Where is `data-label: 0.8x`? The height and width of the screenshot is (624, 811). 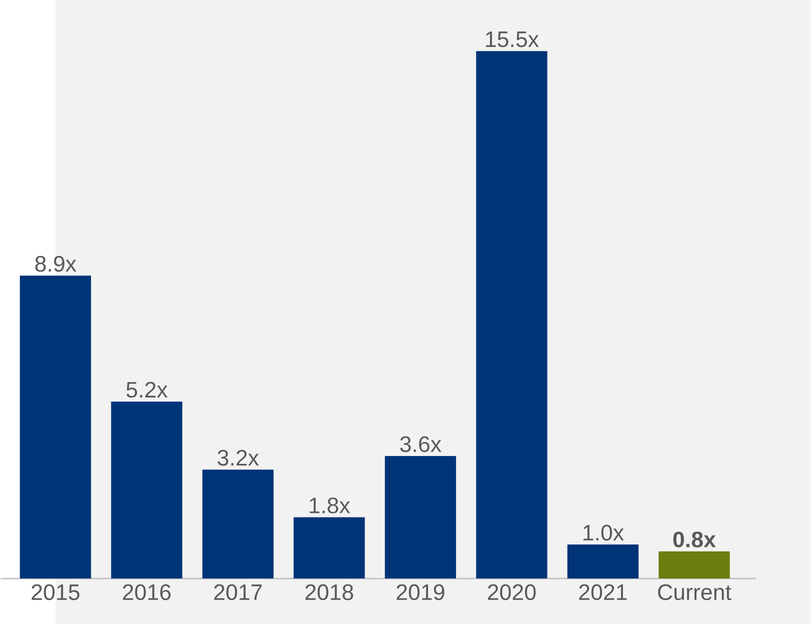 data-label: 0.8x is located at coordinates (694, 539).